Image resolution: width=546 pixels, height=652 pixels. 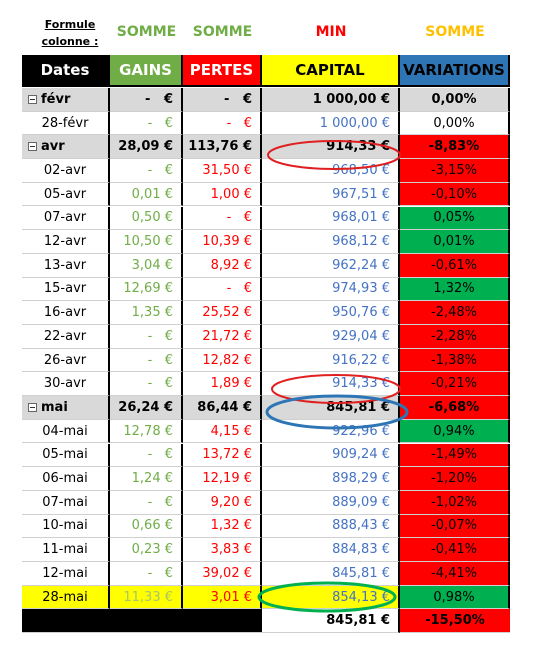 What do you see at coordinates (231, 502) in the screenshot?
I see `cell-text: 9,20 €` at bounding box center [231, 502].